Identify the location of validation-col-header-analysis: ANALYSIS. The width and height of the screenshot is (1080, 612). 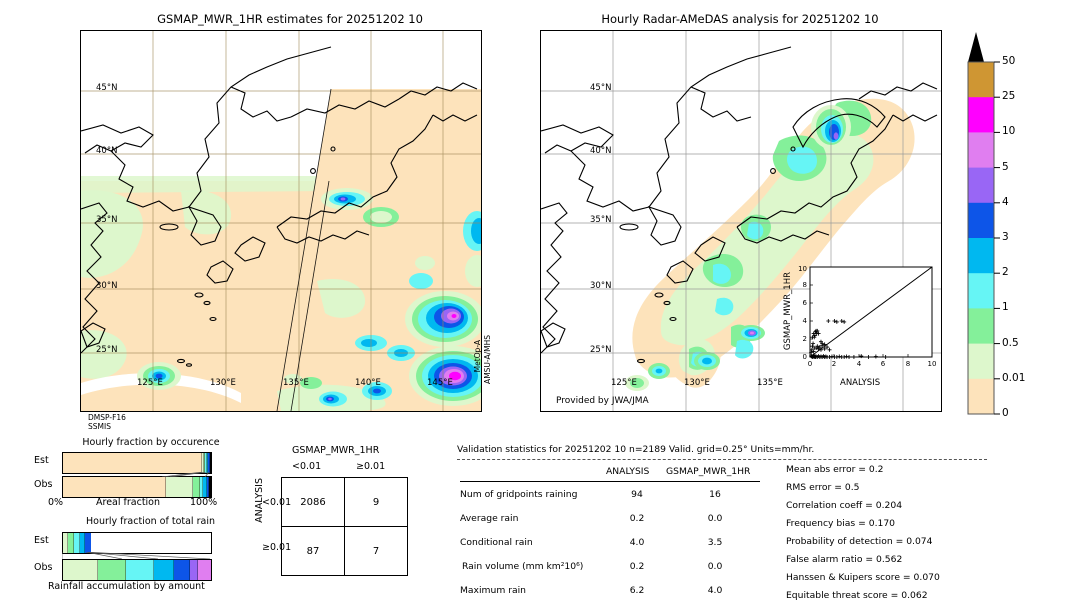
(628, 471).